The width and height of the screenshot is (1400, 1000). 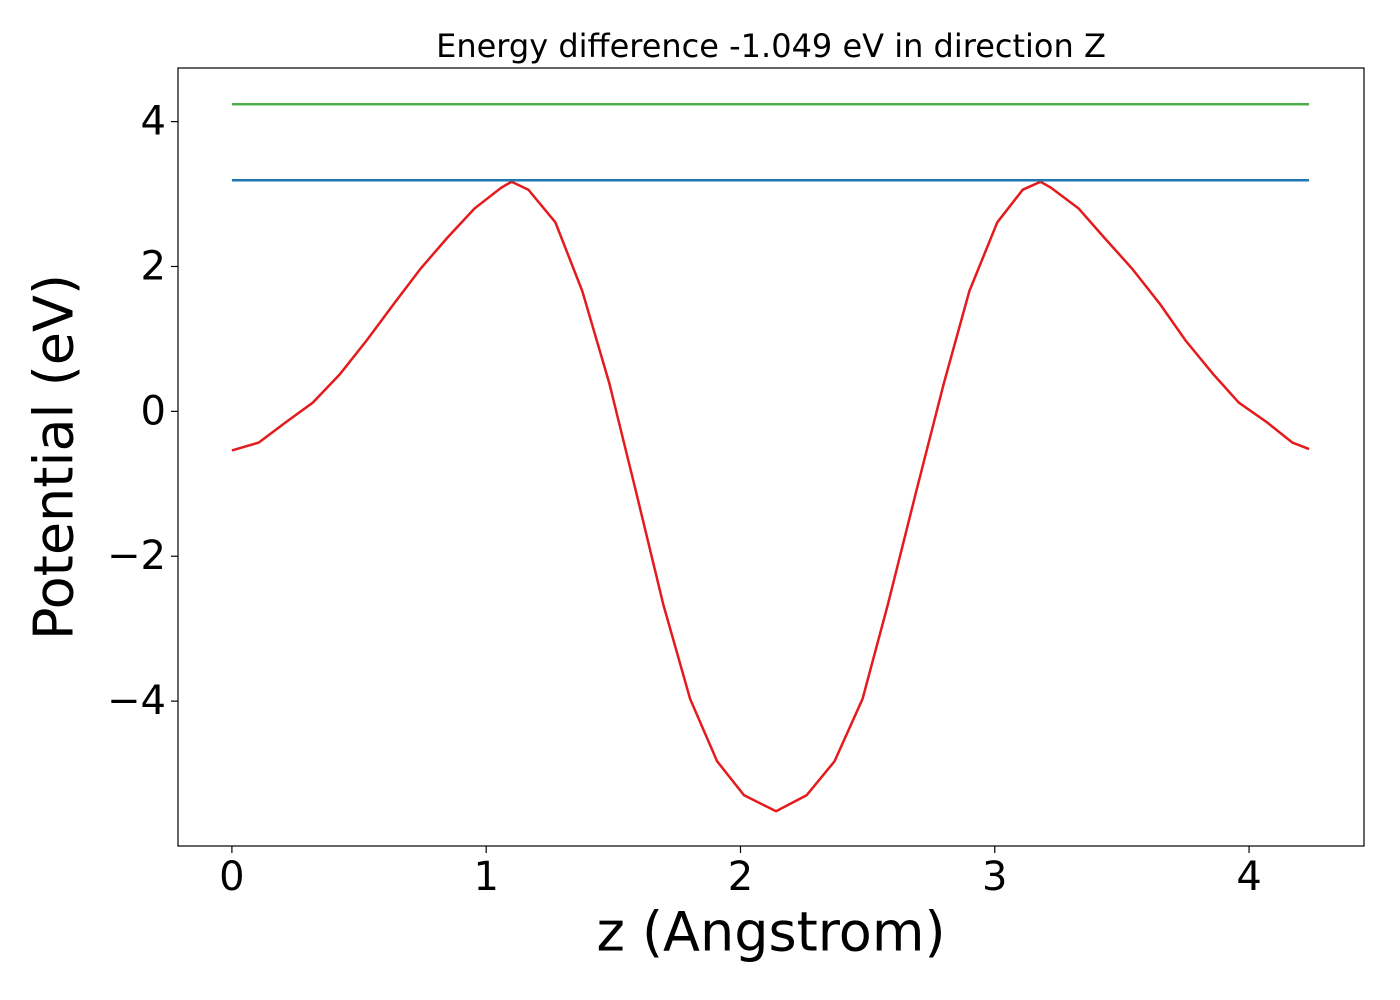 I want to click on x-tick-label: 2, so click(x=740, y=877).